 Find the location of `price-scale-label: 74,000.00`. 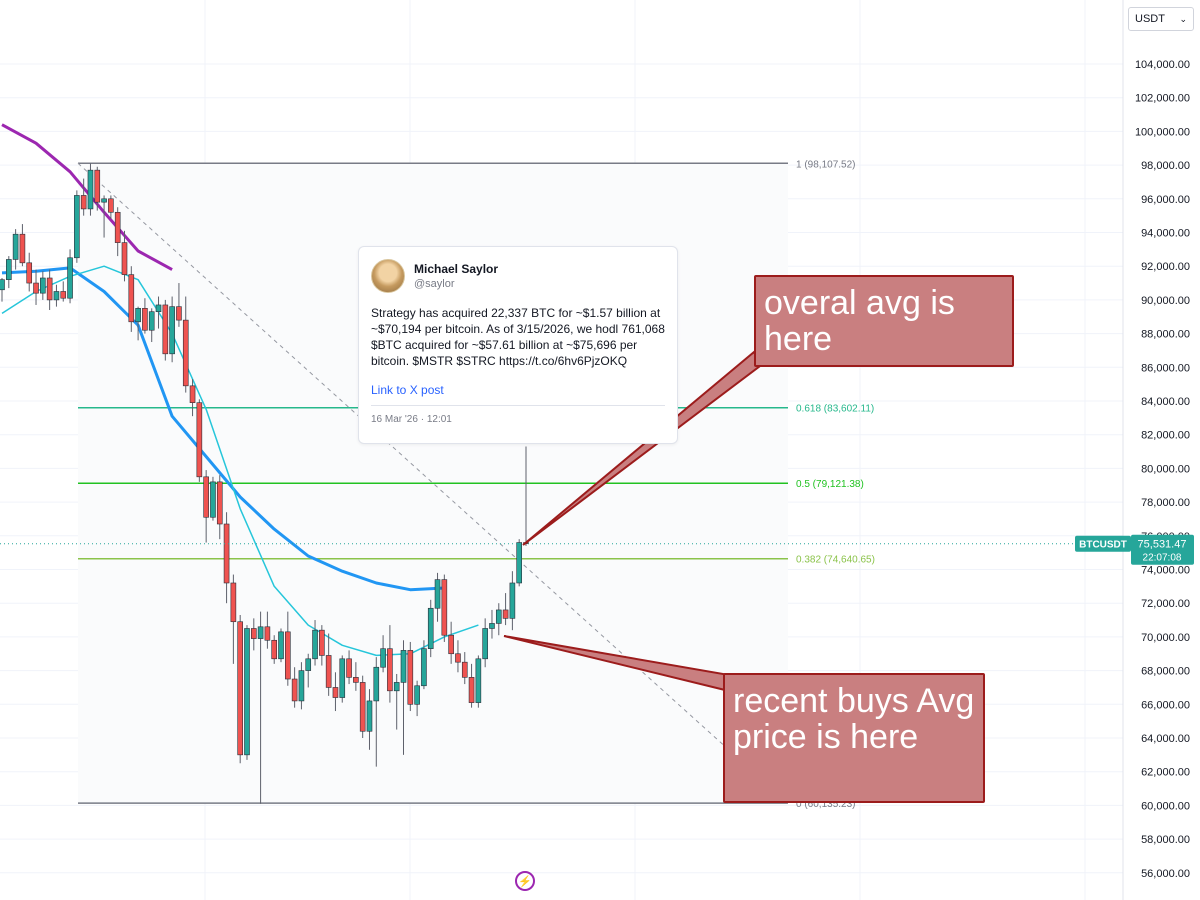

price-scale-label: 74,000.00 is located at coordinates (1165, 571).